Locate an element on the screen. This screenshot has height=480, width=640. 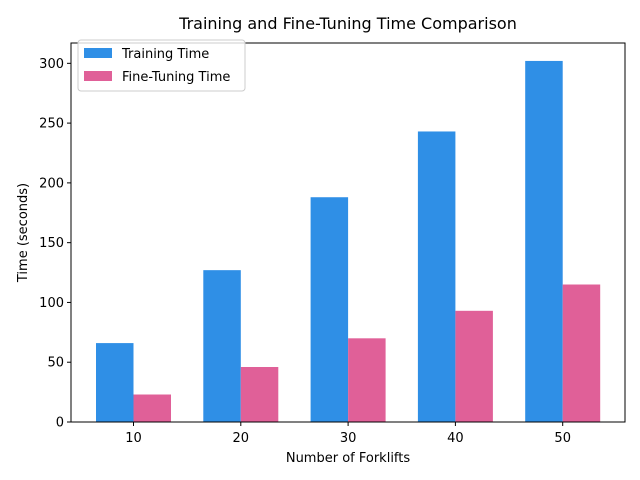
y-tick-label-50: 50 is located at coordinates (55, 363).